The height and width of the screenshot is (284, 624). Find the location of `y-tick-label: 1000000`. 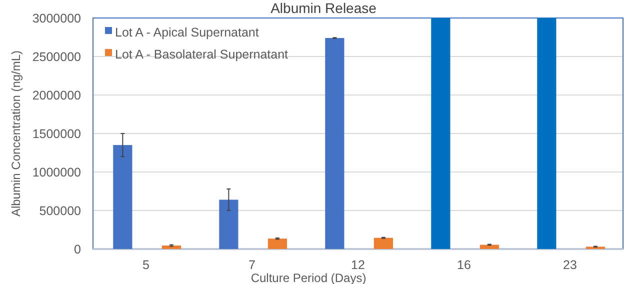

y-tick-label: 1000000 is located at coordinates (57, 172).